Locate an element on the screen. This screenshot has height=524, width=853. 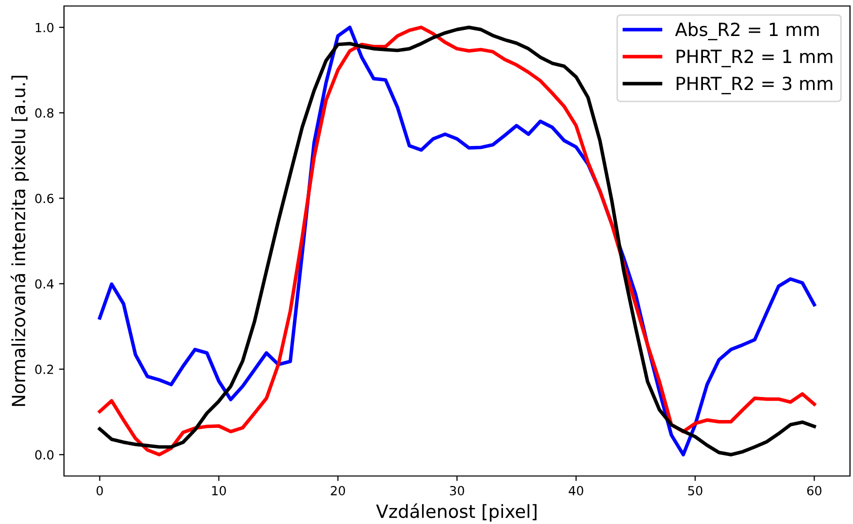
x-tick-label: 60 is located at coordinates (814, 491).